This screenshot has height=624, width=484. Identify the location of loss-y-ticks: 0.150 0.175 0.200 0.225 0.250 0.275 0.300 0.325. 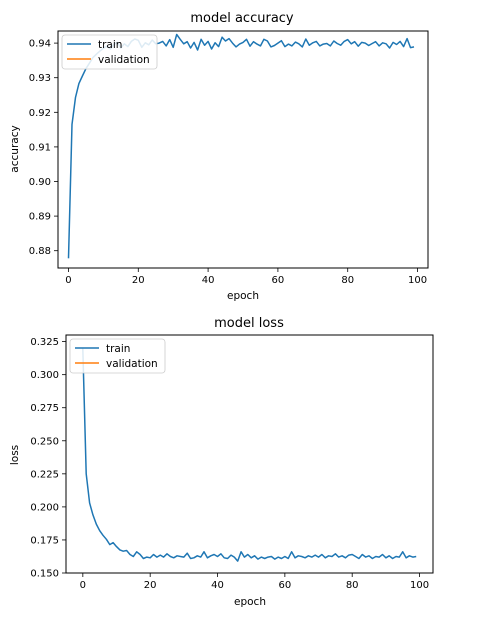
(48, 458).